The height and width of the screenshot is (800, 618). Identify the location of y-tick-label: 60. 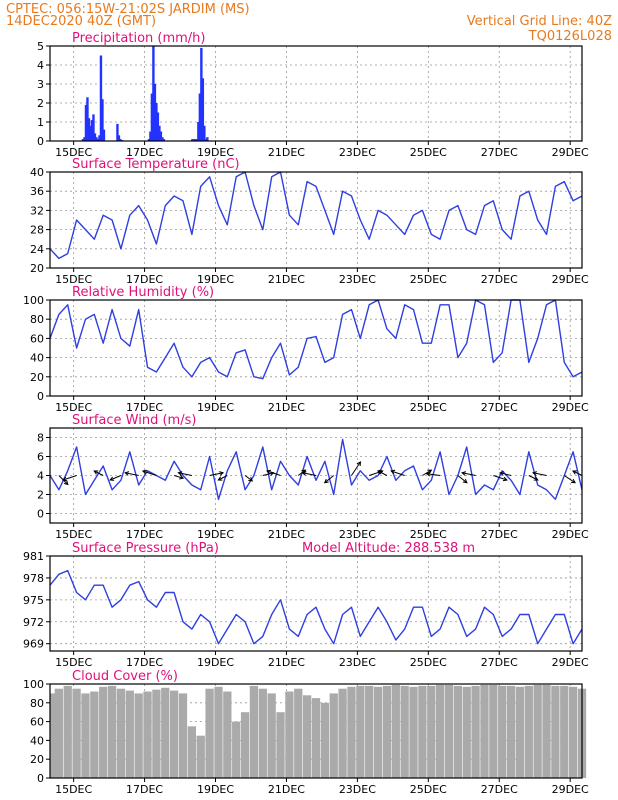
(37, 722).